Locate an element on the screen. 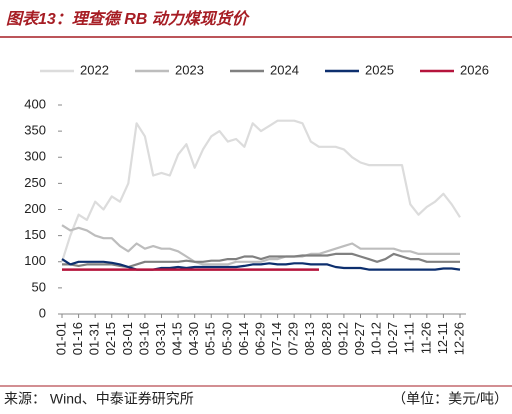 The image size is (512, 414). x-tick-label: 08-13 is located at coordinates (309, 338).